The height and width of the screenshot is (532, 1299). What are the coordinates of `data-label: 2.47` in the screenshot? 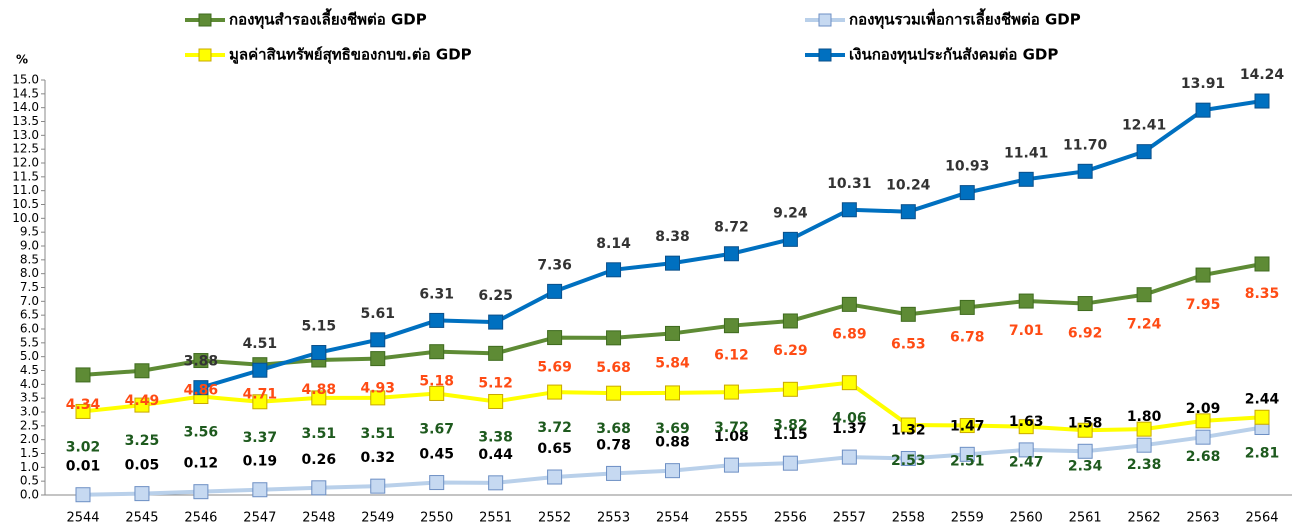 It's located at (1026, 463).